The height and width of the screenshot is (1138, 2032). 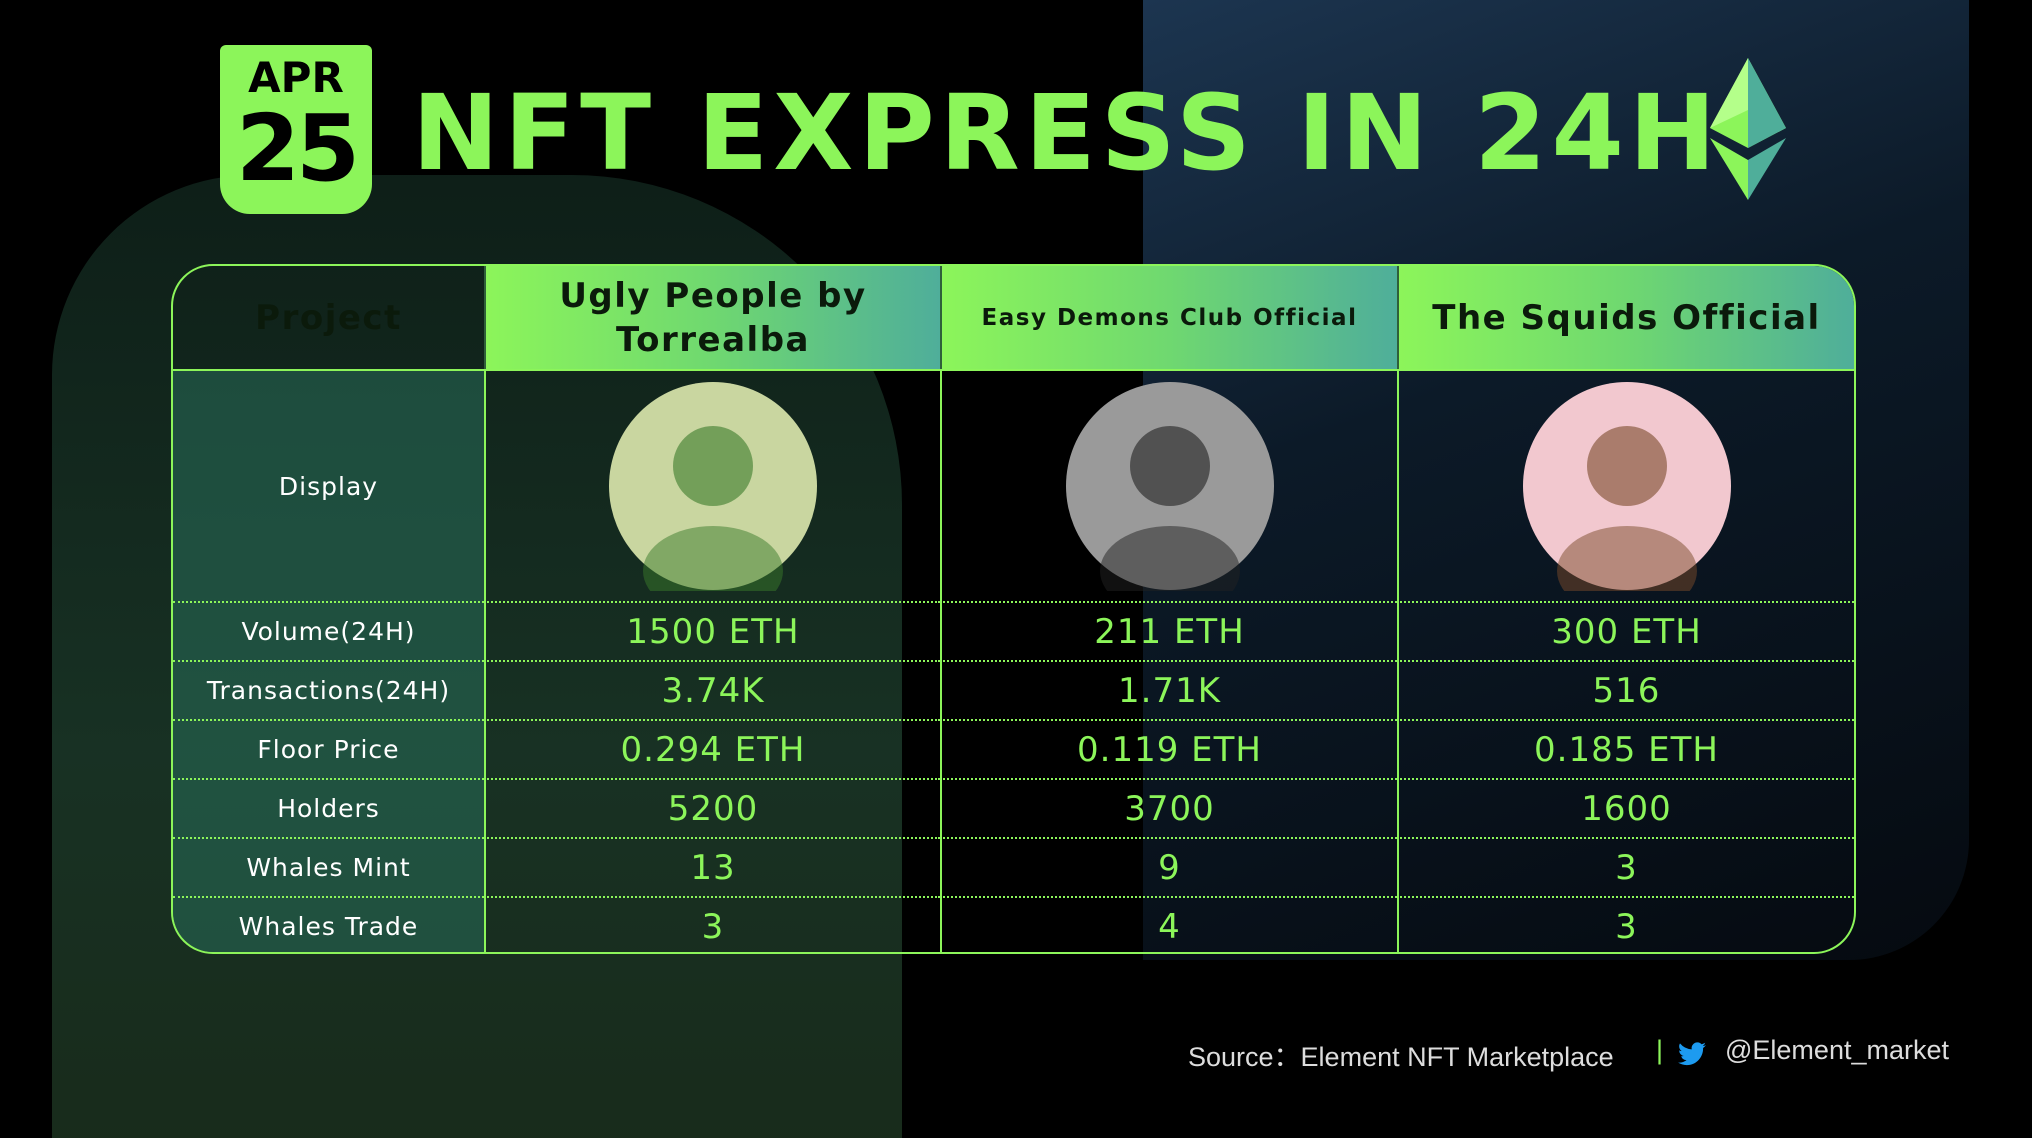 I want to click on value-cell: 3.74K, so click(x=712, y=689).